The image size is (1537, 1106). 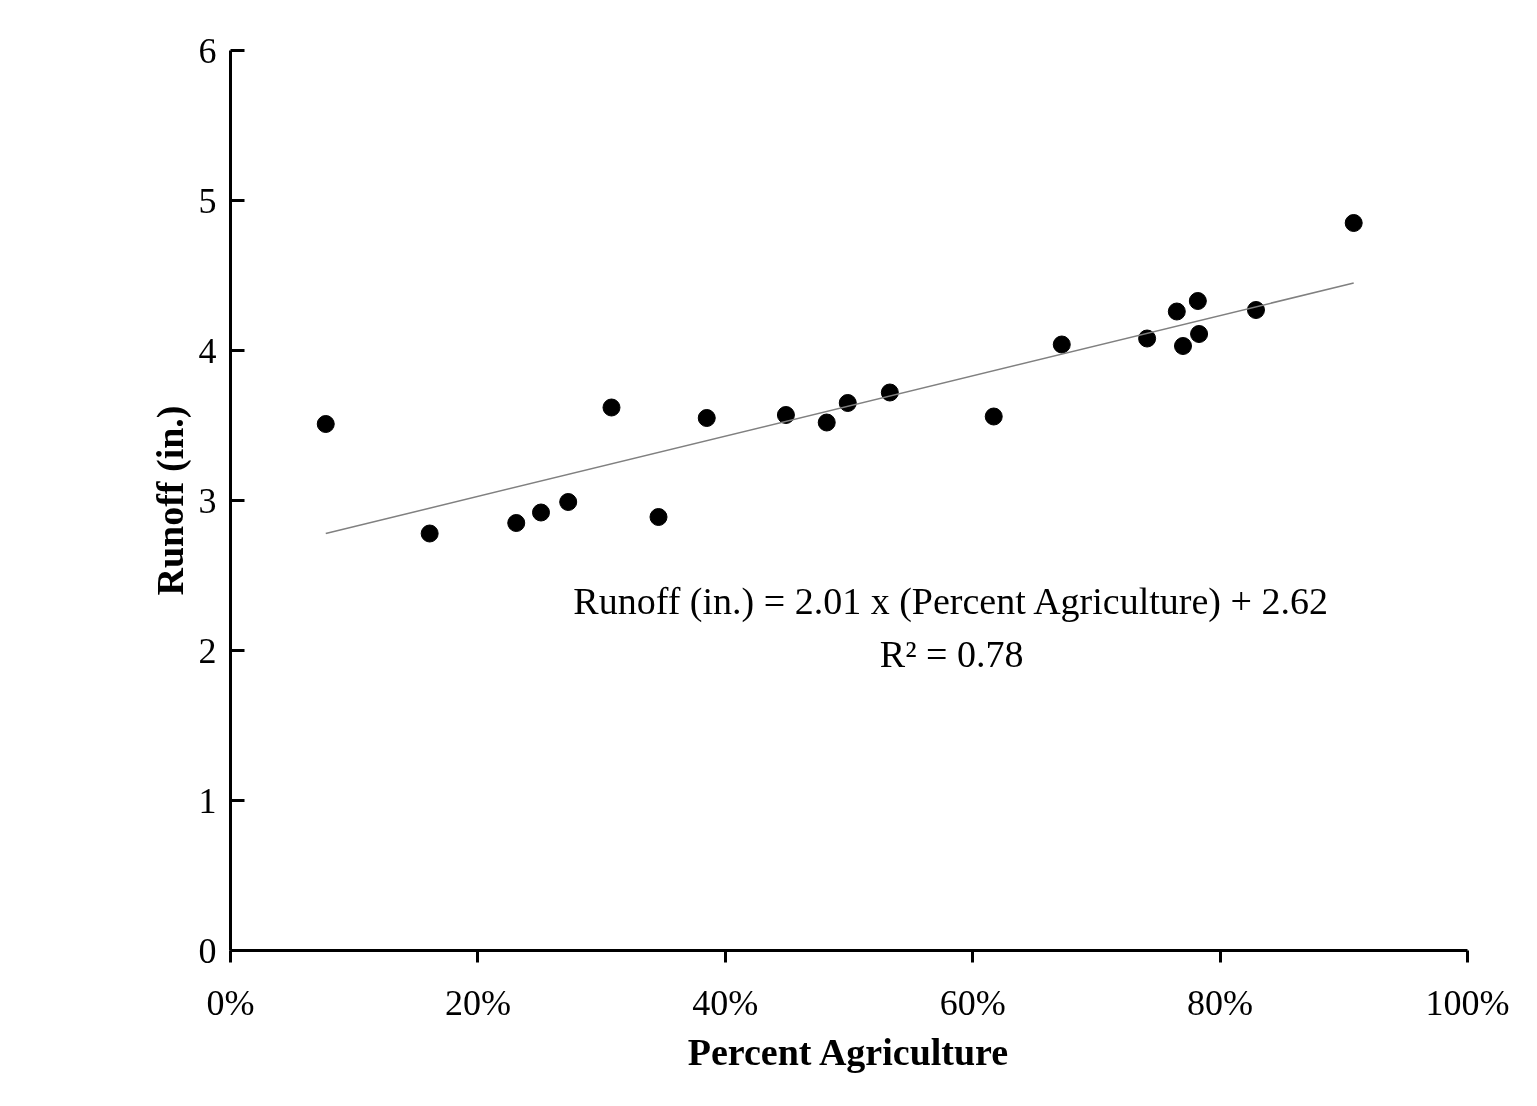 What do you see at coordinates (170, 500) in the screenshot?
I see `y-axis-title: Runoff (in.)` at bounding box center [170, 500].